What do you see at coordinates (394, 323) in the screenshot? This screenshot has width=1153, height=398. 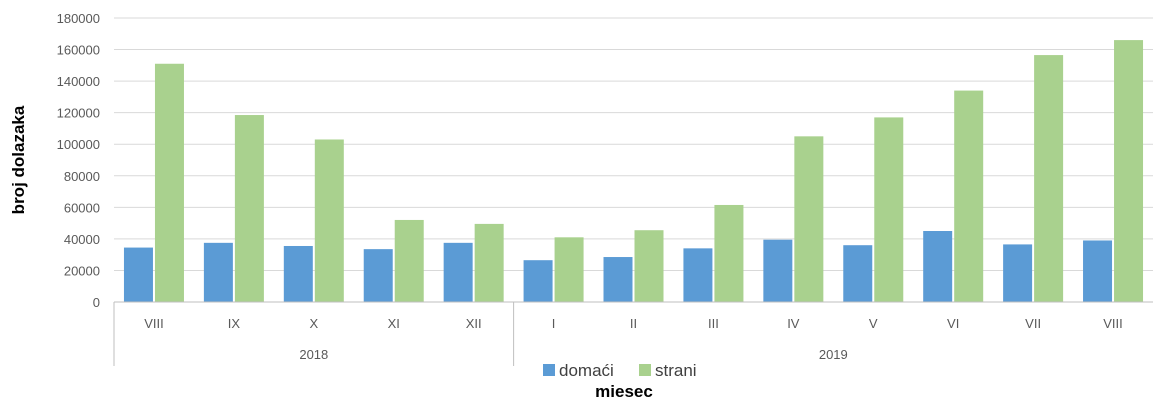 I see `x-tick-label-3: XI` at bounding box center [394, 323].